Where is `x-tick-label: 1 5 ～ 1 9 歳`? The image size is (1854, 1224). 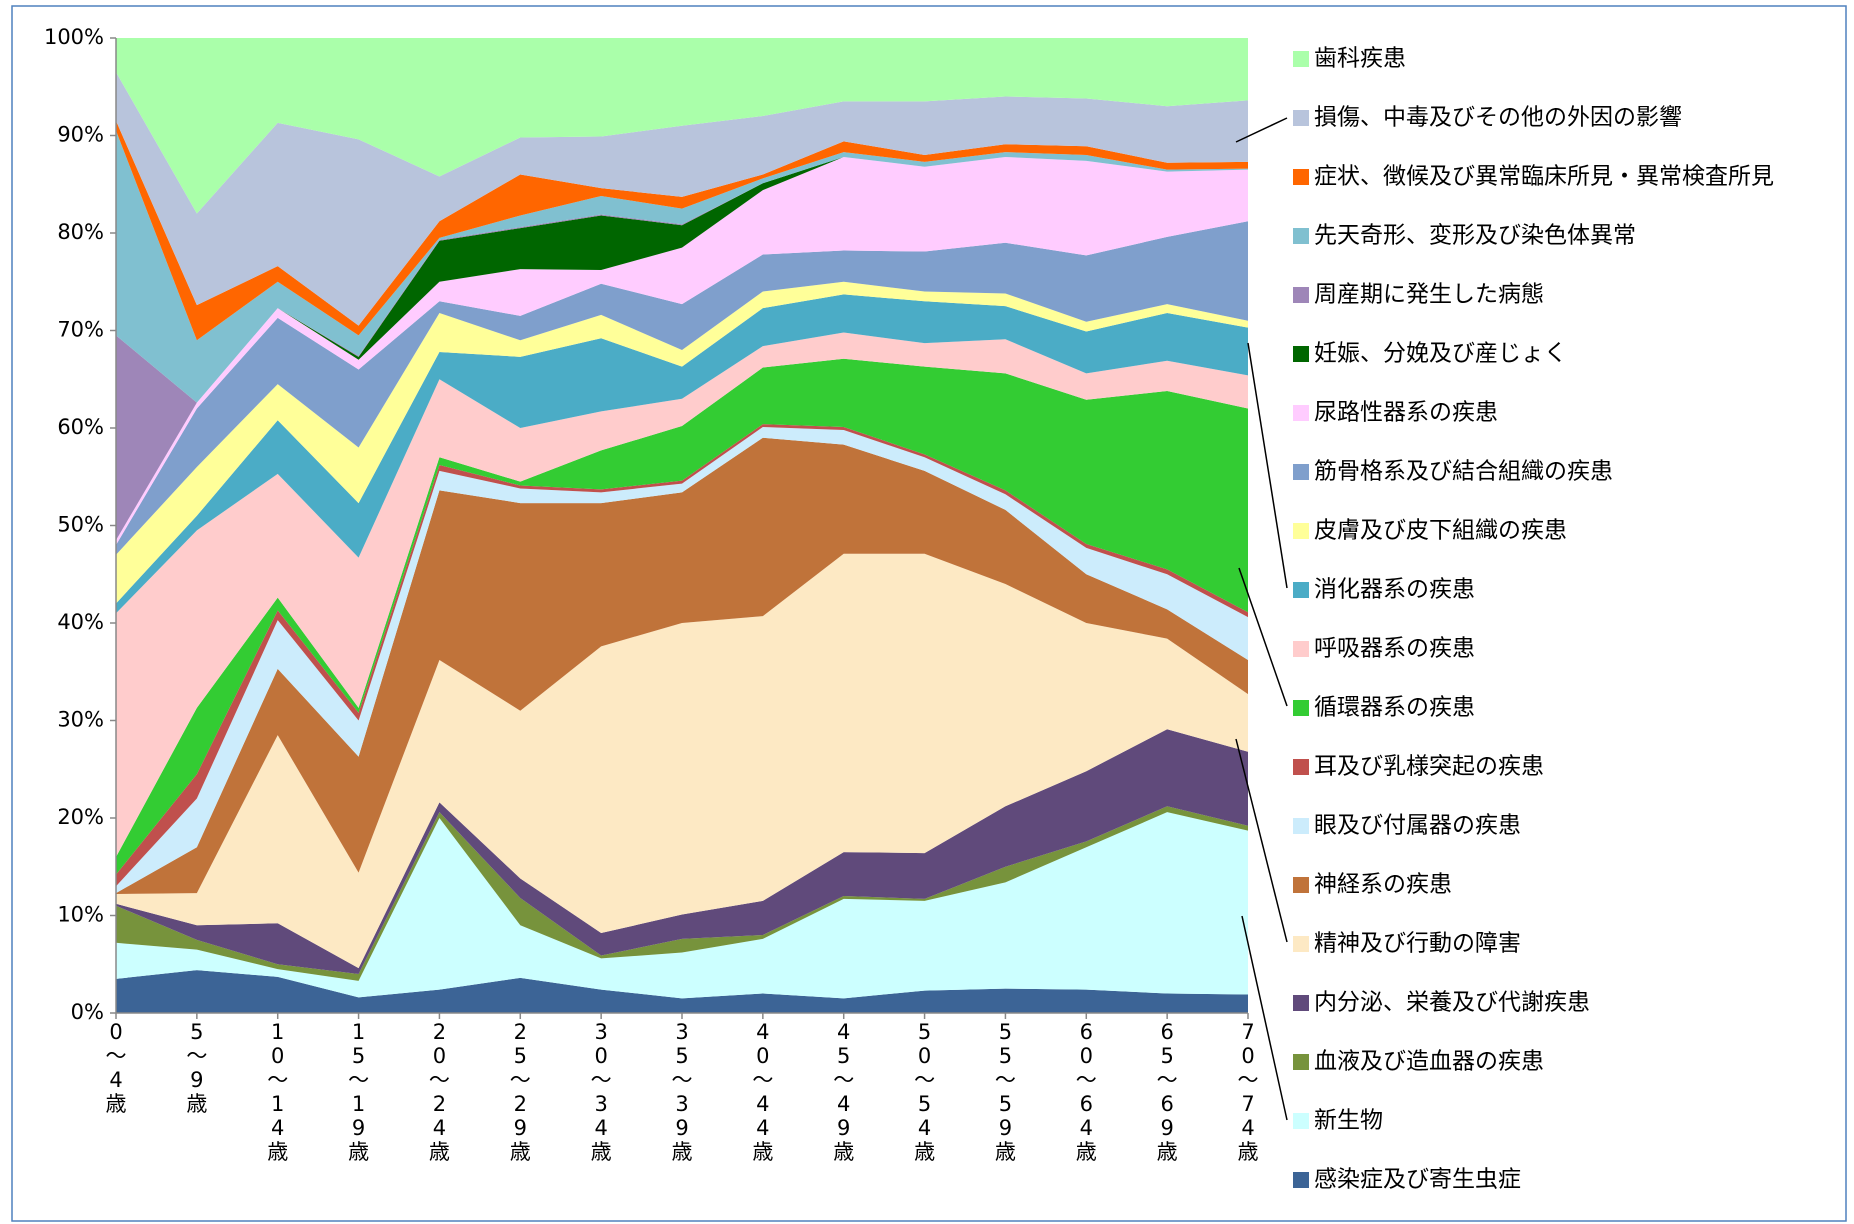 x-tick-label: 1 5 ～ 1 9 歳 is located at coordinates (358, 1092).